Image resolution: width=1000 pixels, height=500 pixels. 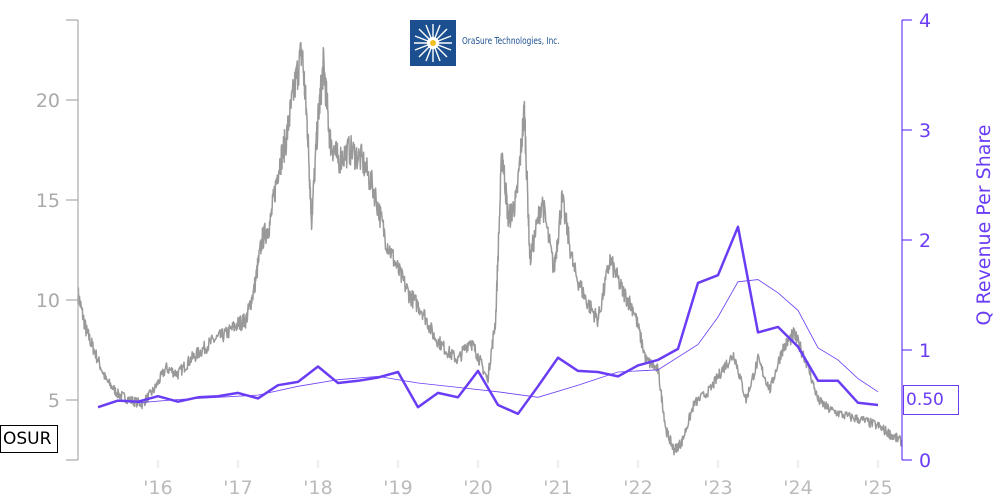 What do you see at coordinates (925, 21) in the screenshot?
I see `right-axis-tick-label: 4` at bounding box center [925, 21].